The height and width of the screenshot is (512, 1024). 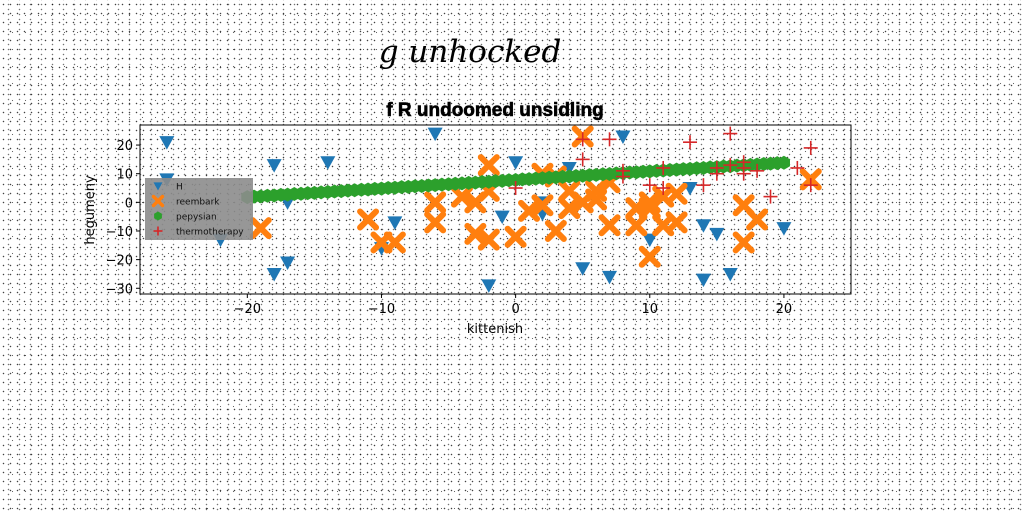 I want to click on figure-suptitle: g unhocked, so click(x=470, y=52).